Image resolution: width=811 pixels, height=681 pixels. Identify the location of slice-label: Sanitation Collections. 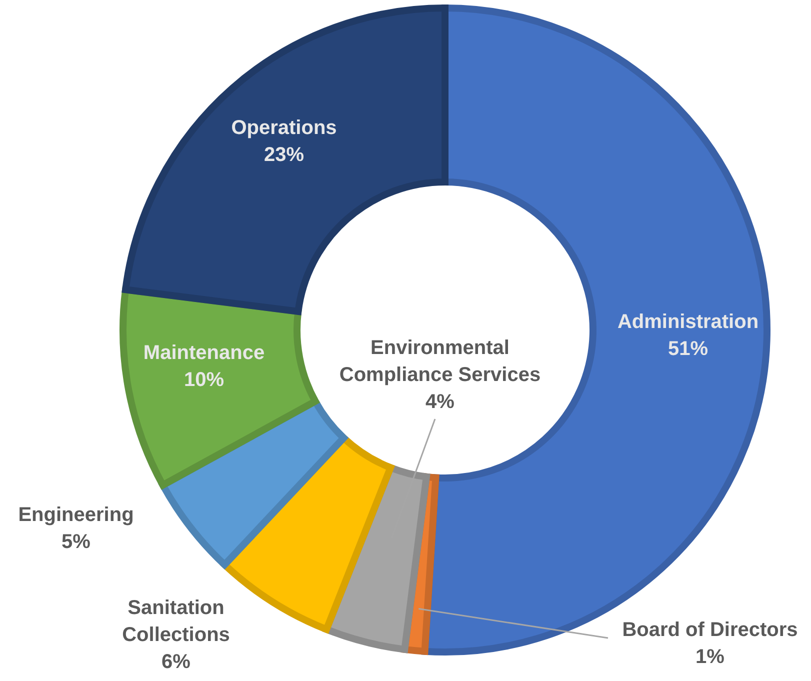
(176, 621).